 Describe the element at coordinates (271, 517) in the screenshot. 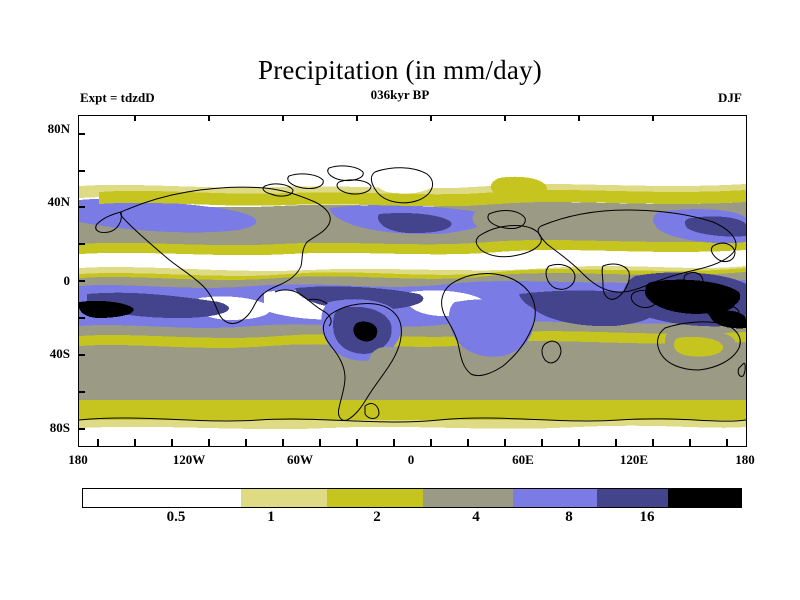

I see `colorbar-label-1: 1` at that location.